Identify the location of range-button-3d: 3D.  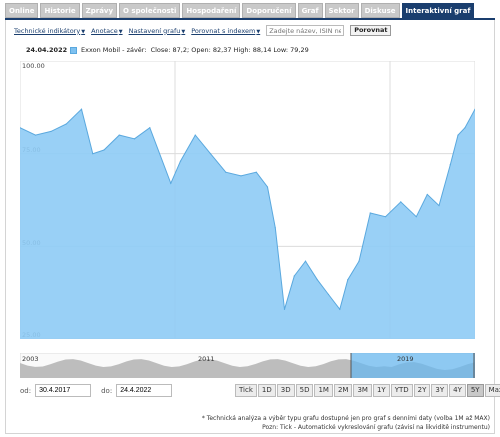
(285, 390).